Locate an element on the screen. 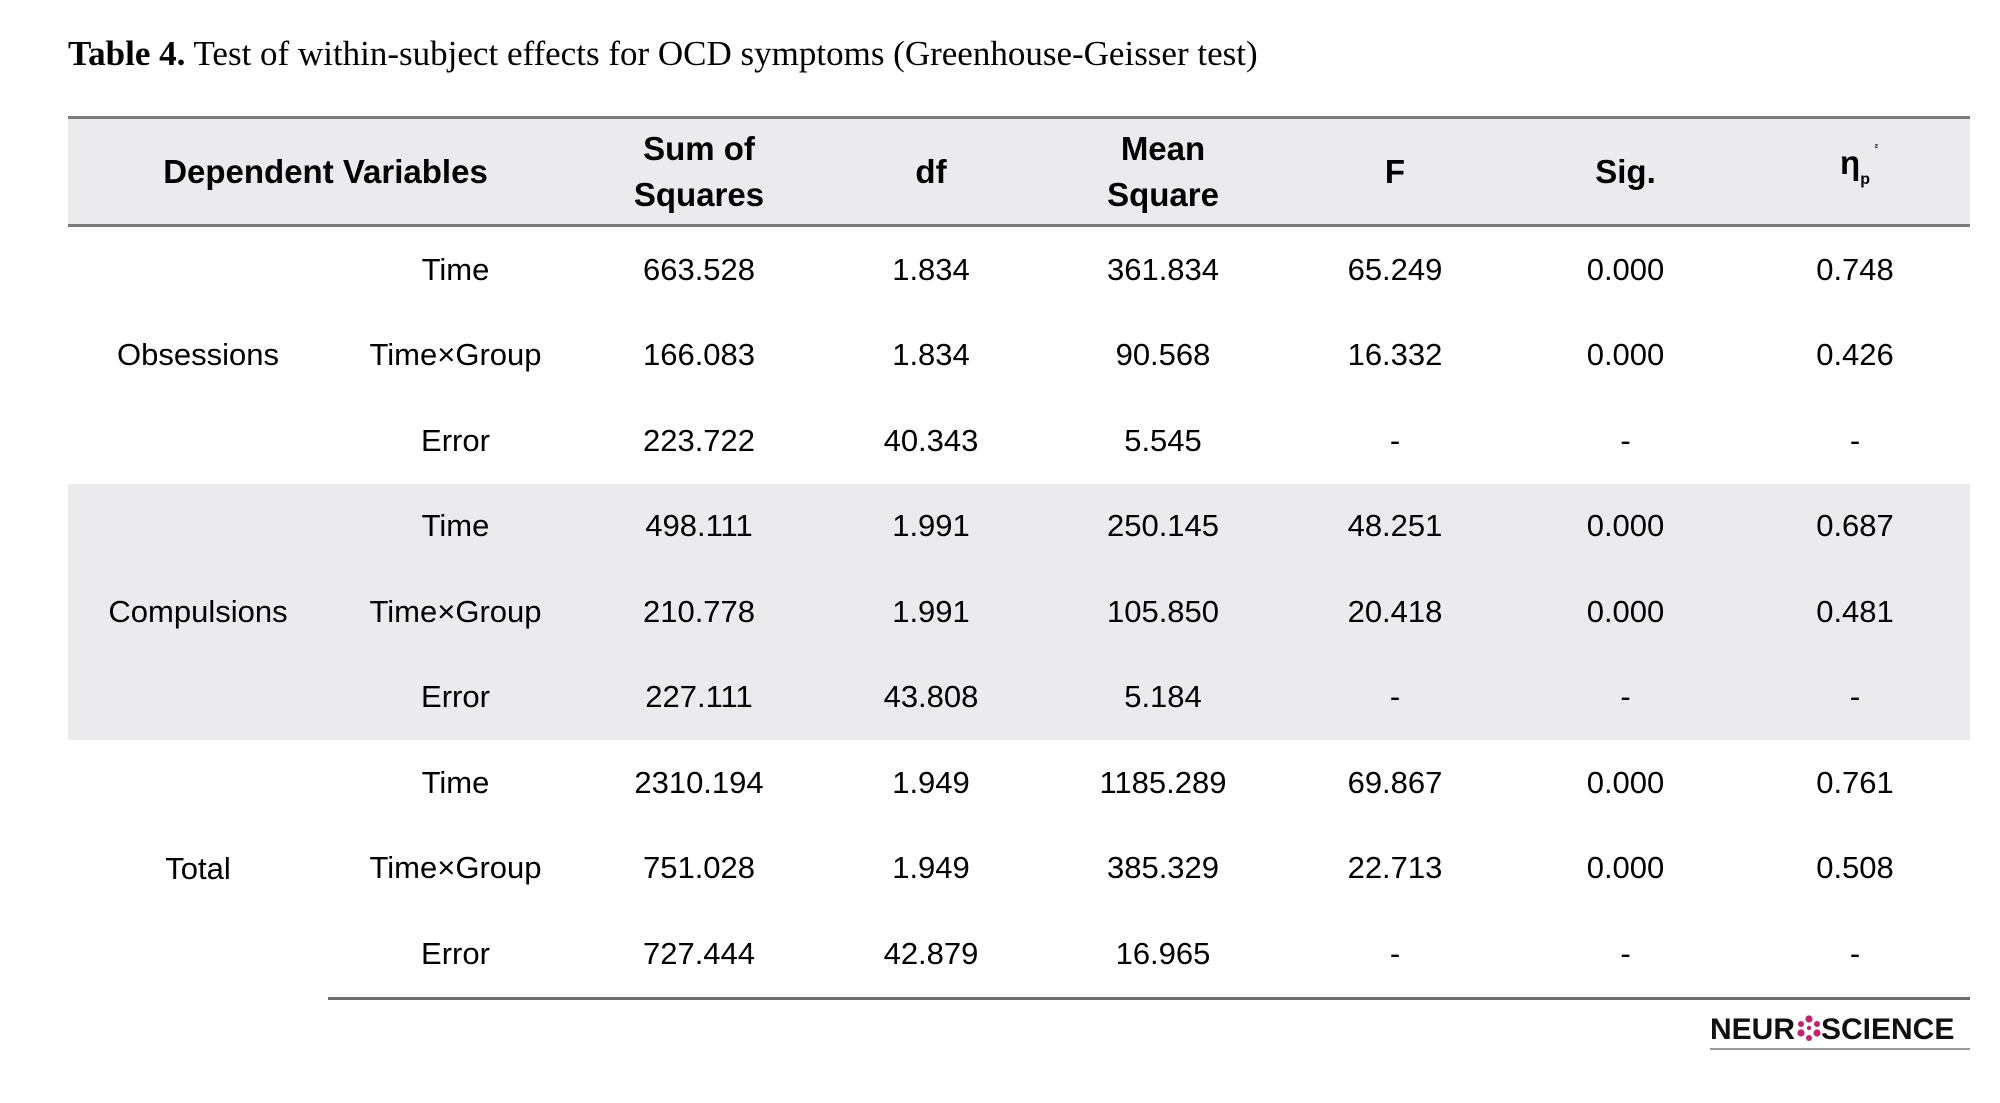 The width and height of the screenshot is (2000, 1103). eta-cell: 0.426 is located at coordinates (1855, 355).